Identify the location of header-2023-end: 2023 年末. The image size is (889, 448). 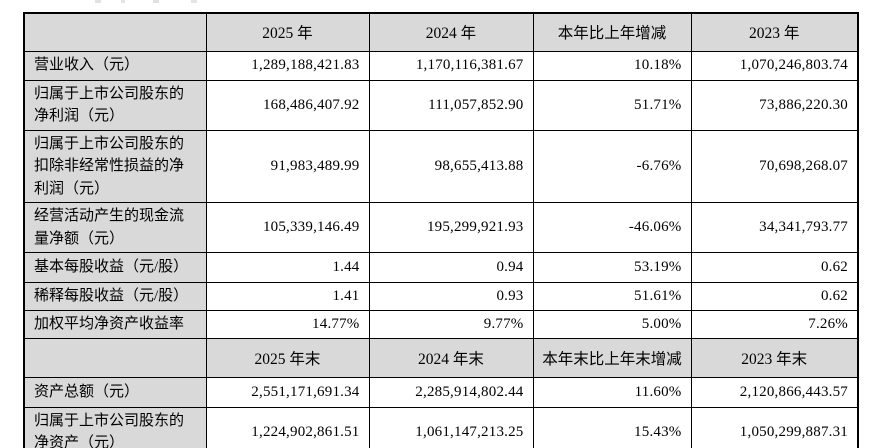
(774, 357).